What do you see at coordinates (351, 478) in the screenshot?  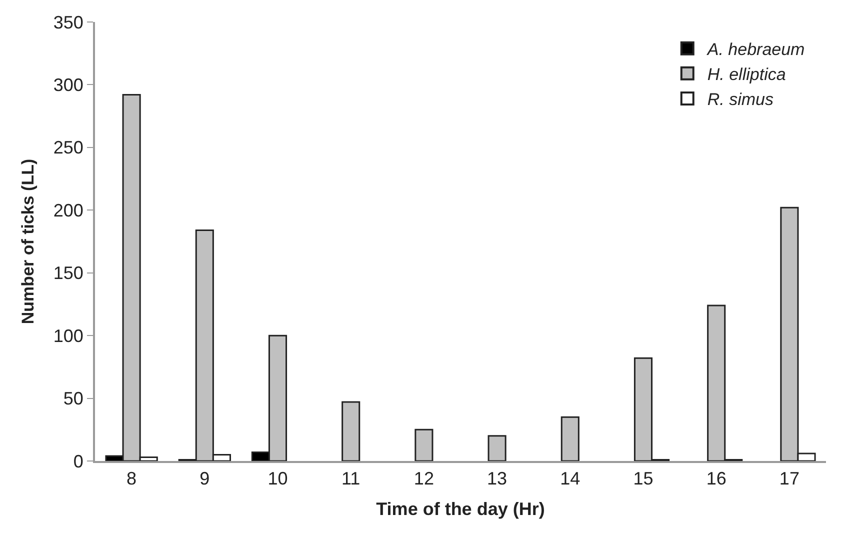 I see `x-tick-label: 11` at bounding box center [351, 478].